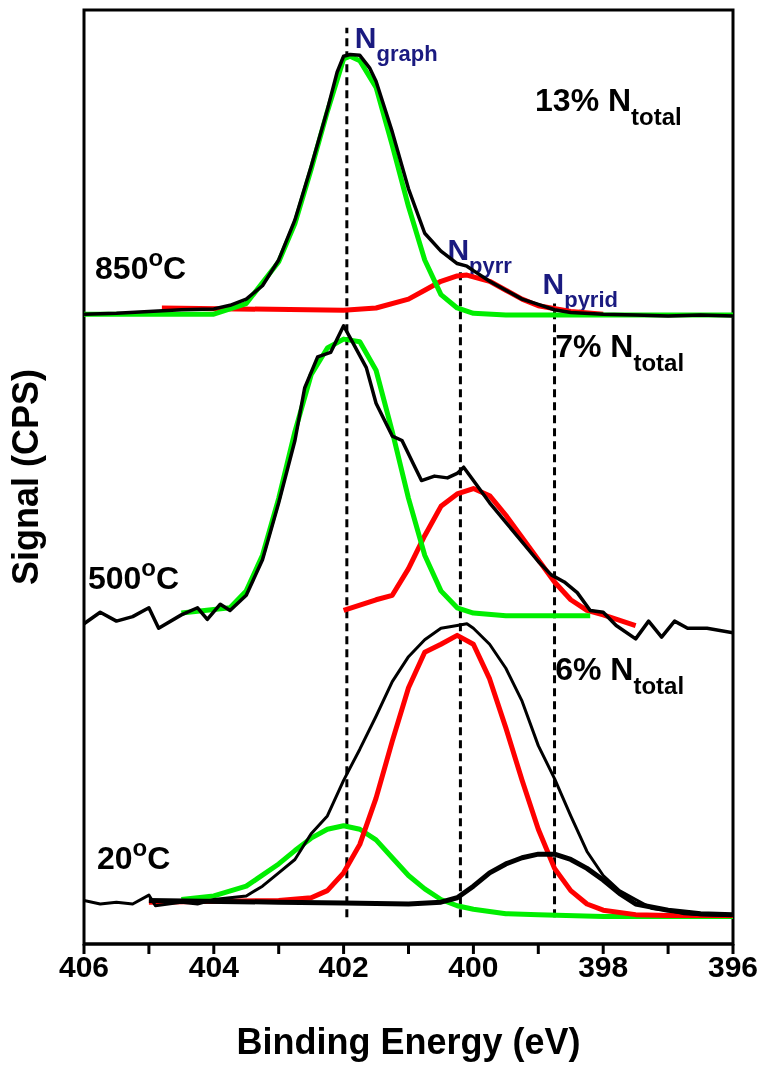 This screenshot has height=1069, width=769. Describe the element at coordinates (408, 1041) in the screenshot. I see `x-axis-title: Binding Energy (eV)` at that location.